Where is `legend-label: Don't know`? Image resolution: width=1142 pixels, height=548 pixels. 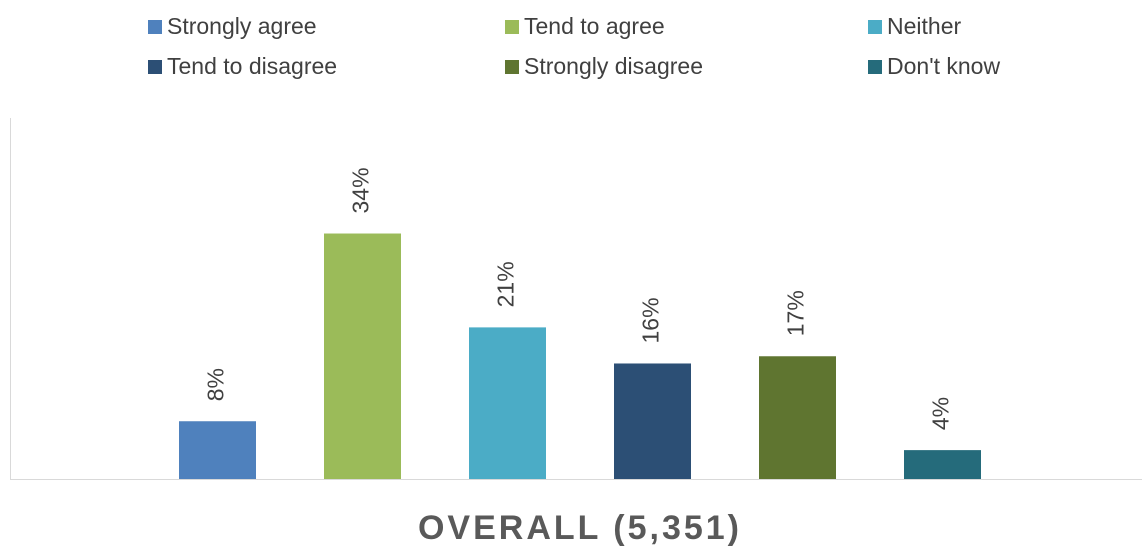 legend-label: Don't know is located at coordinates (943, 66).